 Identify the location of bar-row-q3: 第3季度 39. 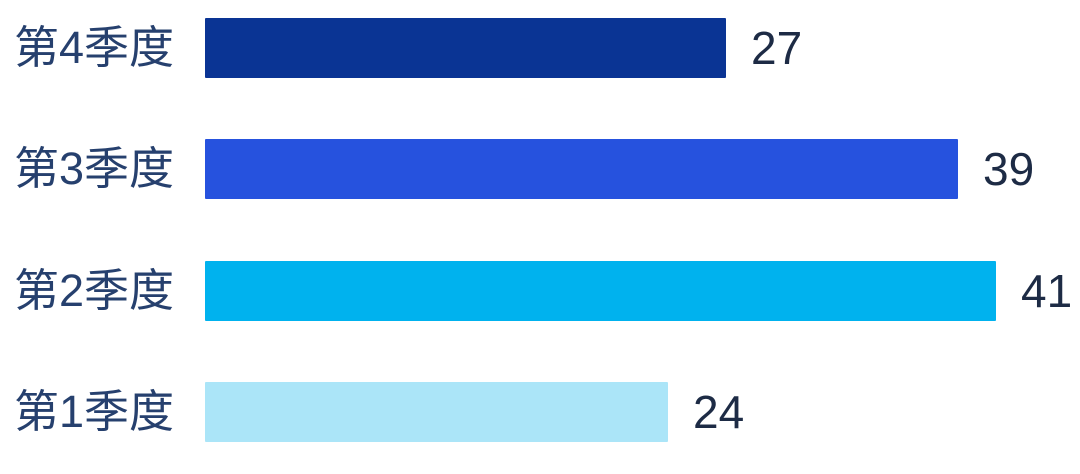
(517, 169).